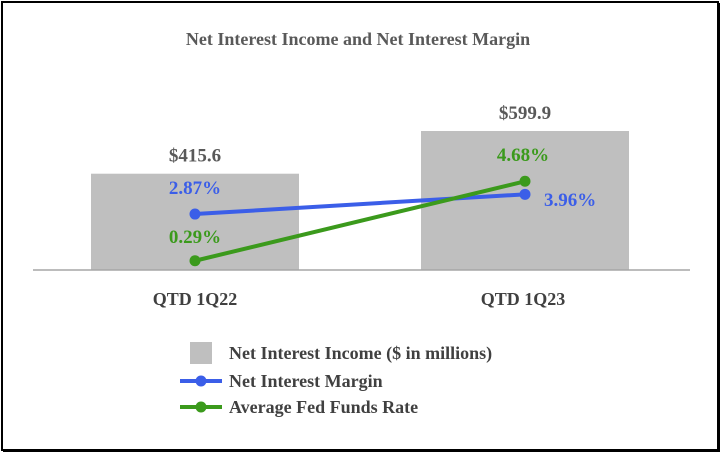  What do you see at coordinates (195, 237) in the screenshot?
I see `fed-funds-label: 0.29%` at bounding box center [195, 237].